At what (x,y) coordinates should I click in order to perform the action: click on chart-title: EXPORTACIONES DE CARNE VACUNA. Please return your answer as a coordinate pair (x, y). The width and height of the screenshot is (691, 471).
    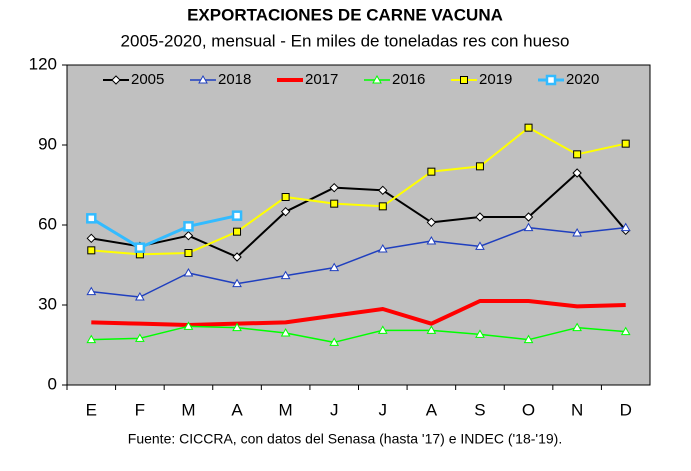
    Looking at the image, I should click on (345, 14).